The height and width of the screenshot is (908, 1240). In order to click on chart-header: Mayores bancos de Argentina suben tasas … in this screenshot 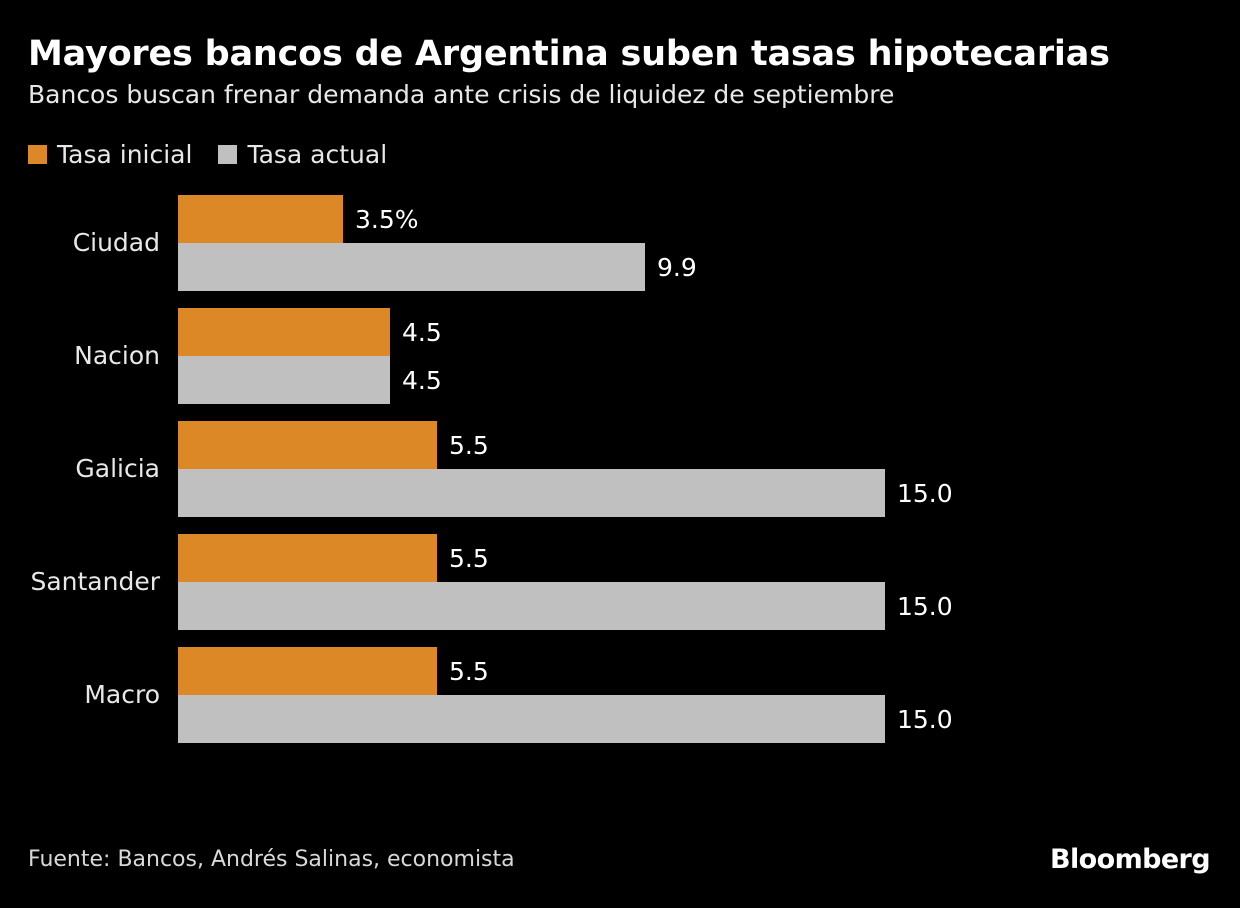, I will do `click(618, 71)`.